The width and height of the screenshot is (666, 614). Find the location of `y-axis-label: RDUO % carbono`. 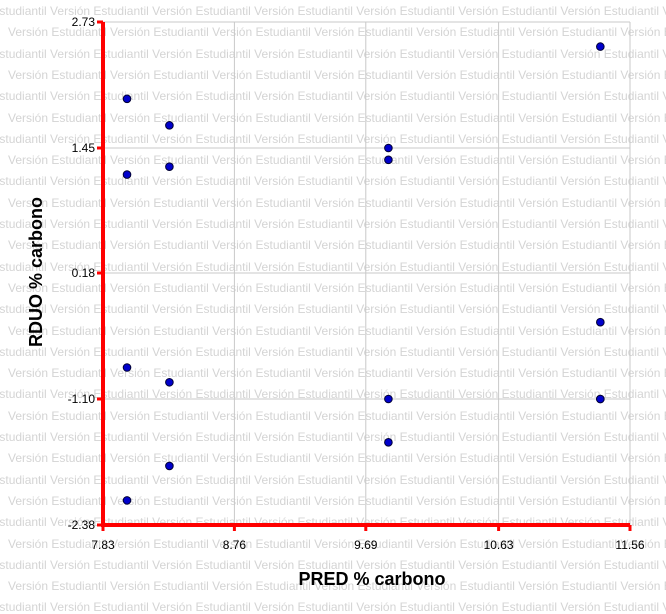

y-axis-label: RDUO % carbono is located at coordinates (36, 272).